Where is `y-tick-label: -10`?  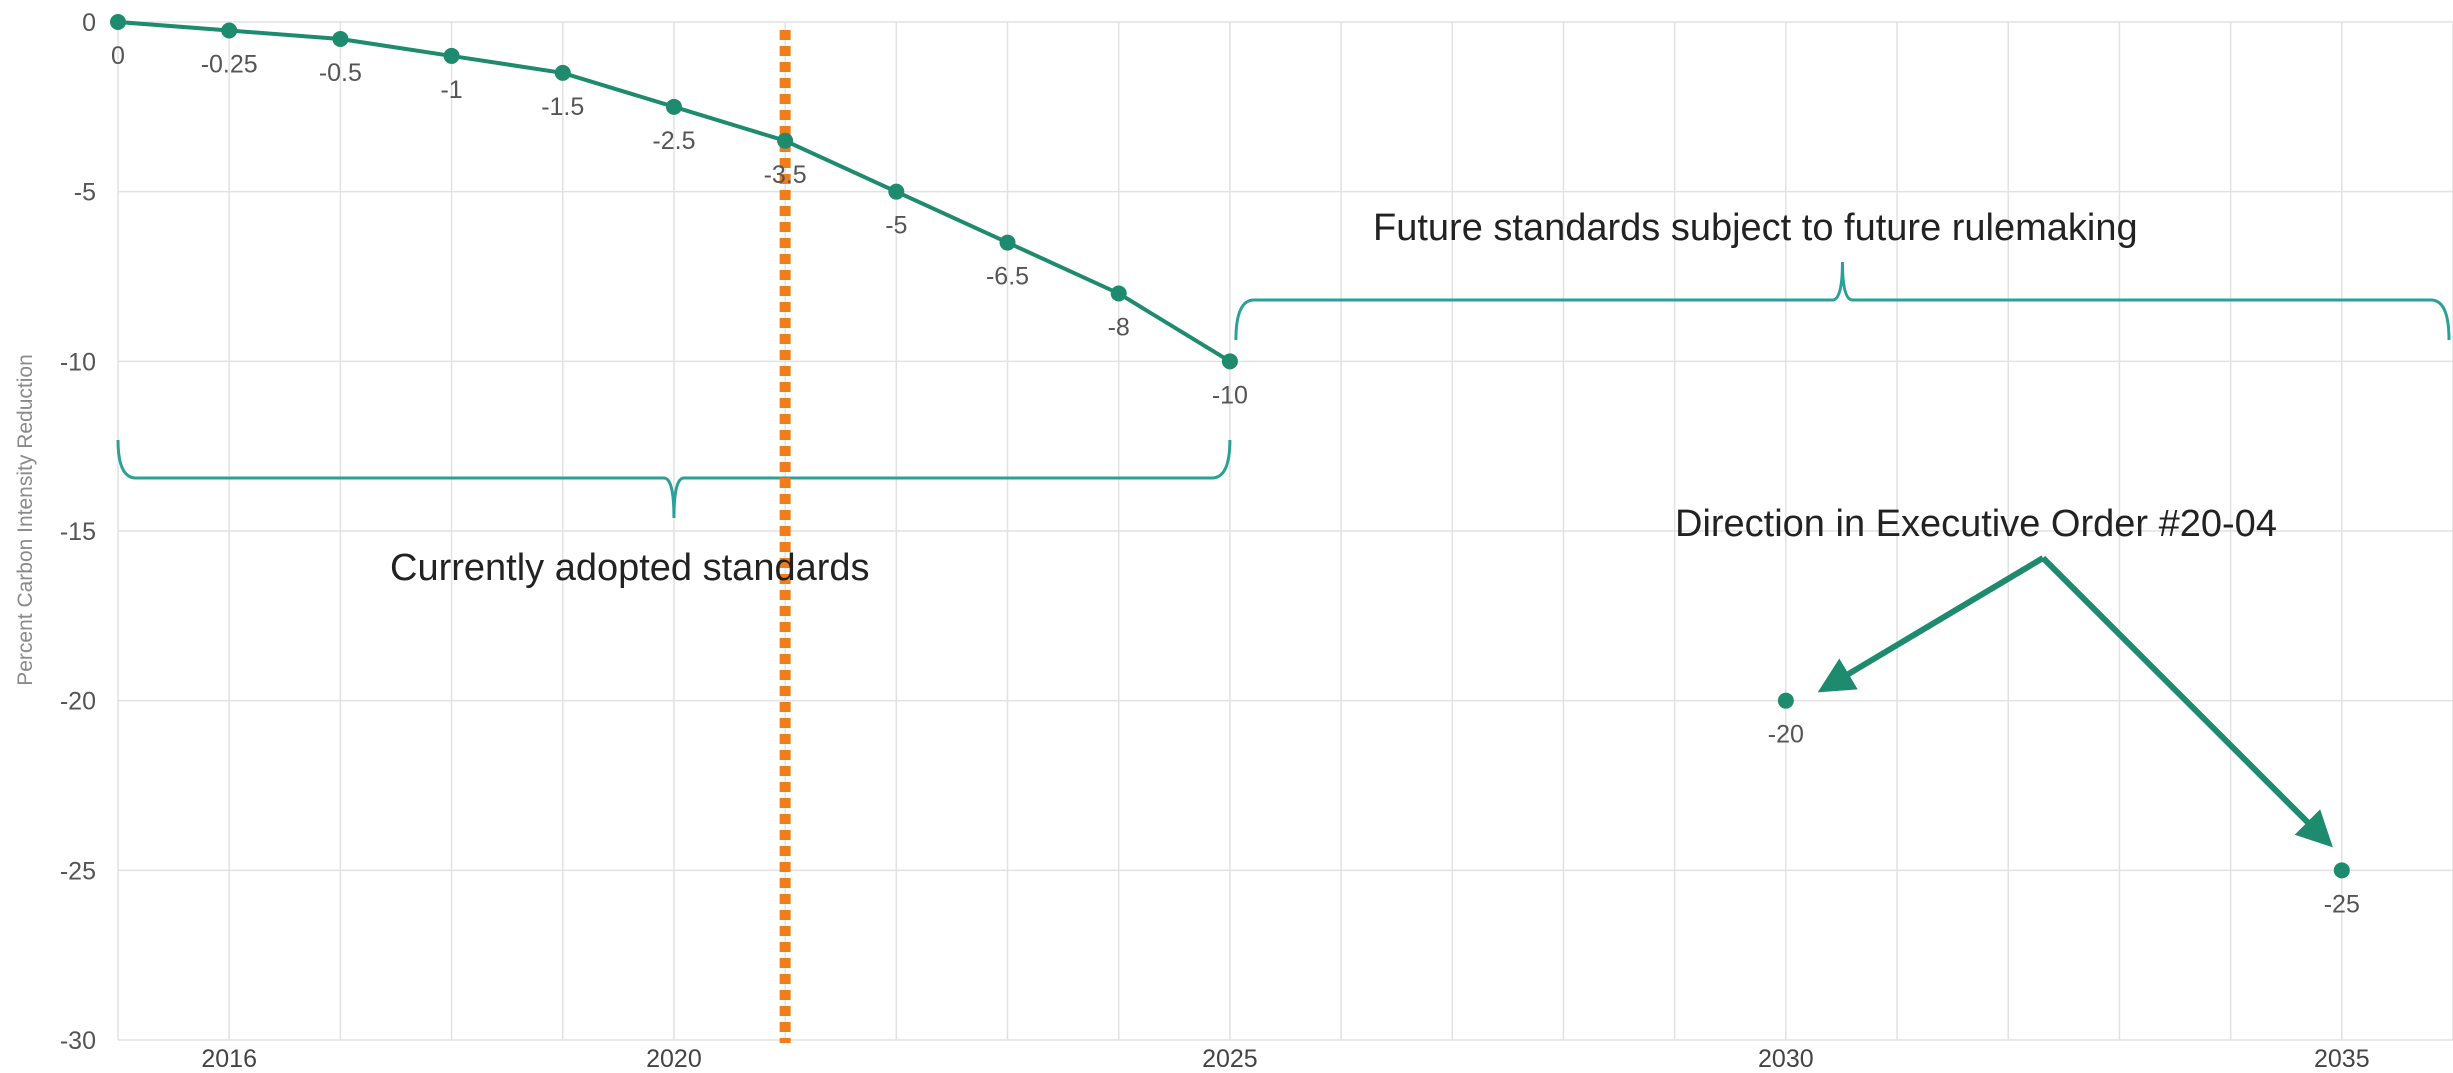
y-tick-label: -10 is located at coordinates (78, 362).